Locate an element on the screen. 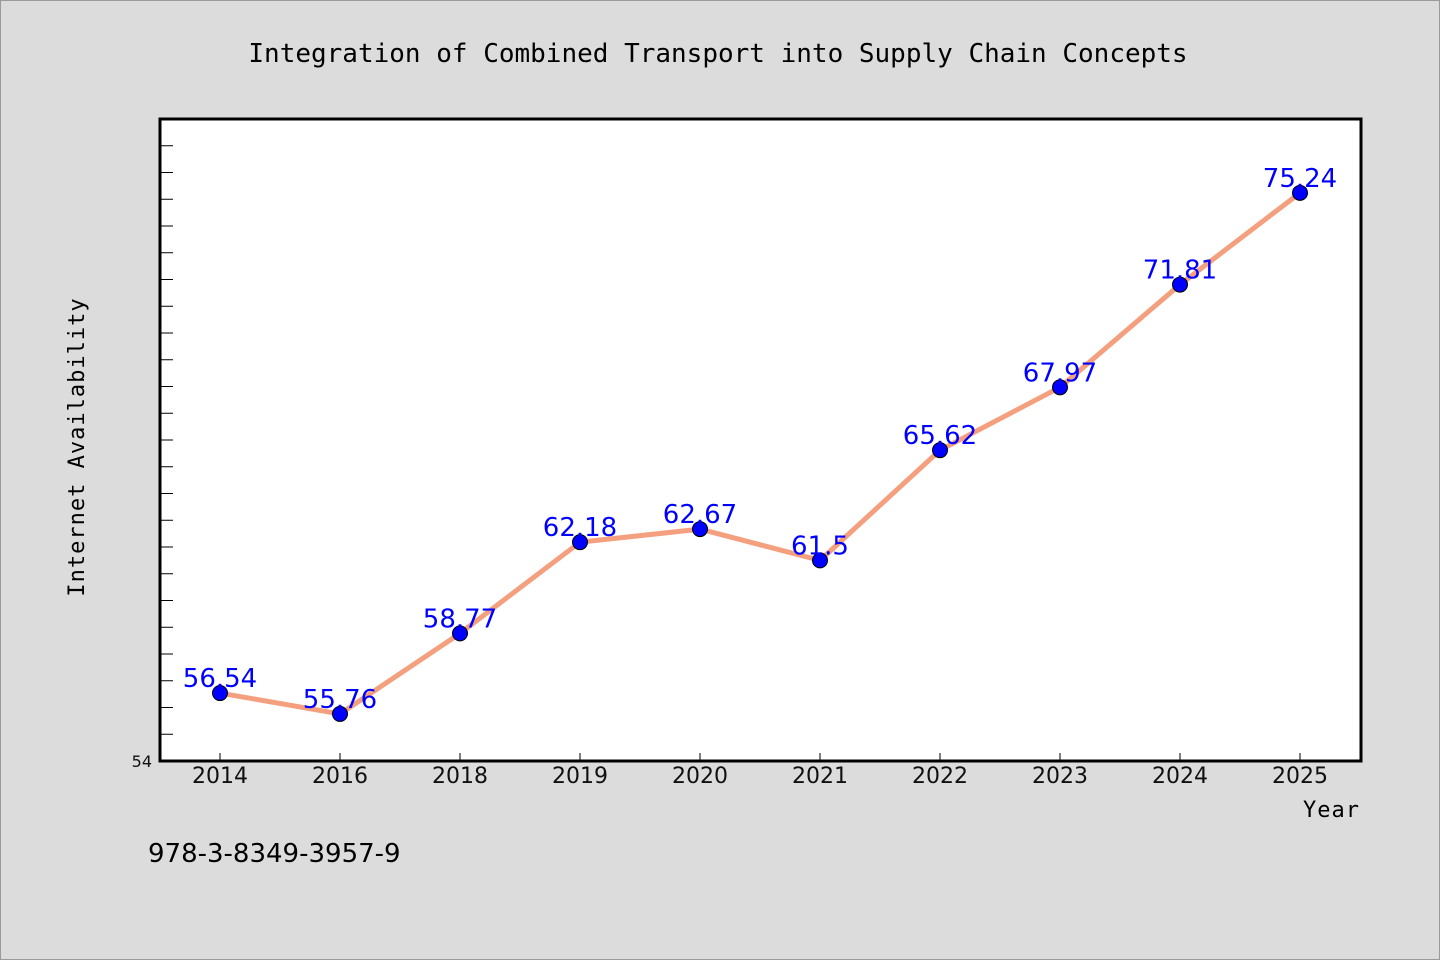 Image resolution: width=1440 pixels, height=960 pixels. y-axis-ticks: 54 is located at coordinates (152, 458).